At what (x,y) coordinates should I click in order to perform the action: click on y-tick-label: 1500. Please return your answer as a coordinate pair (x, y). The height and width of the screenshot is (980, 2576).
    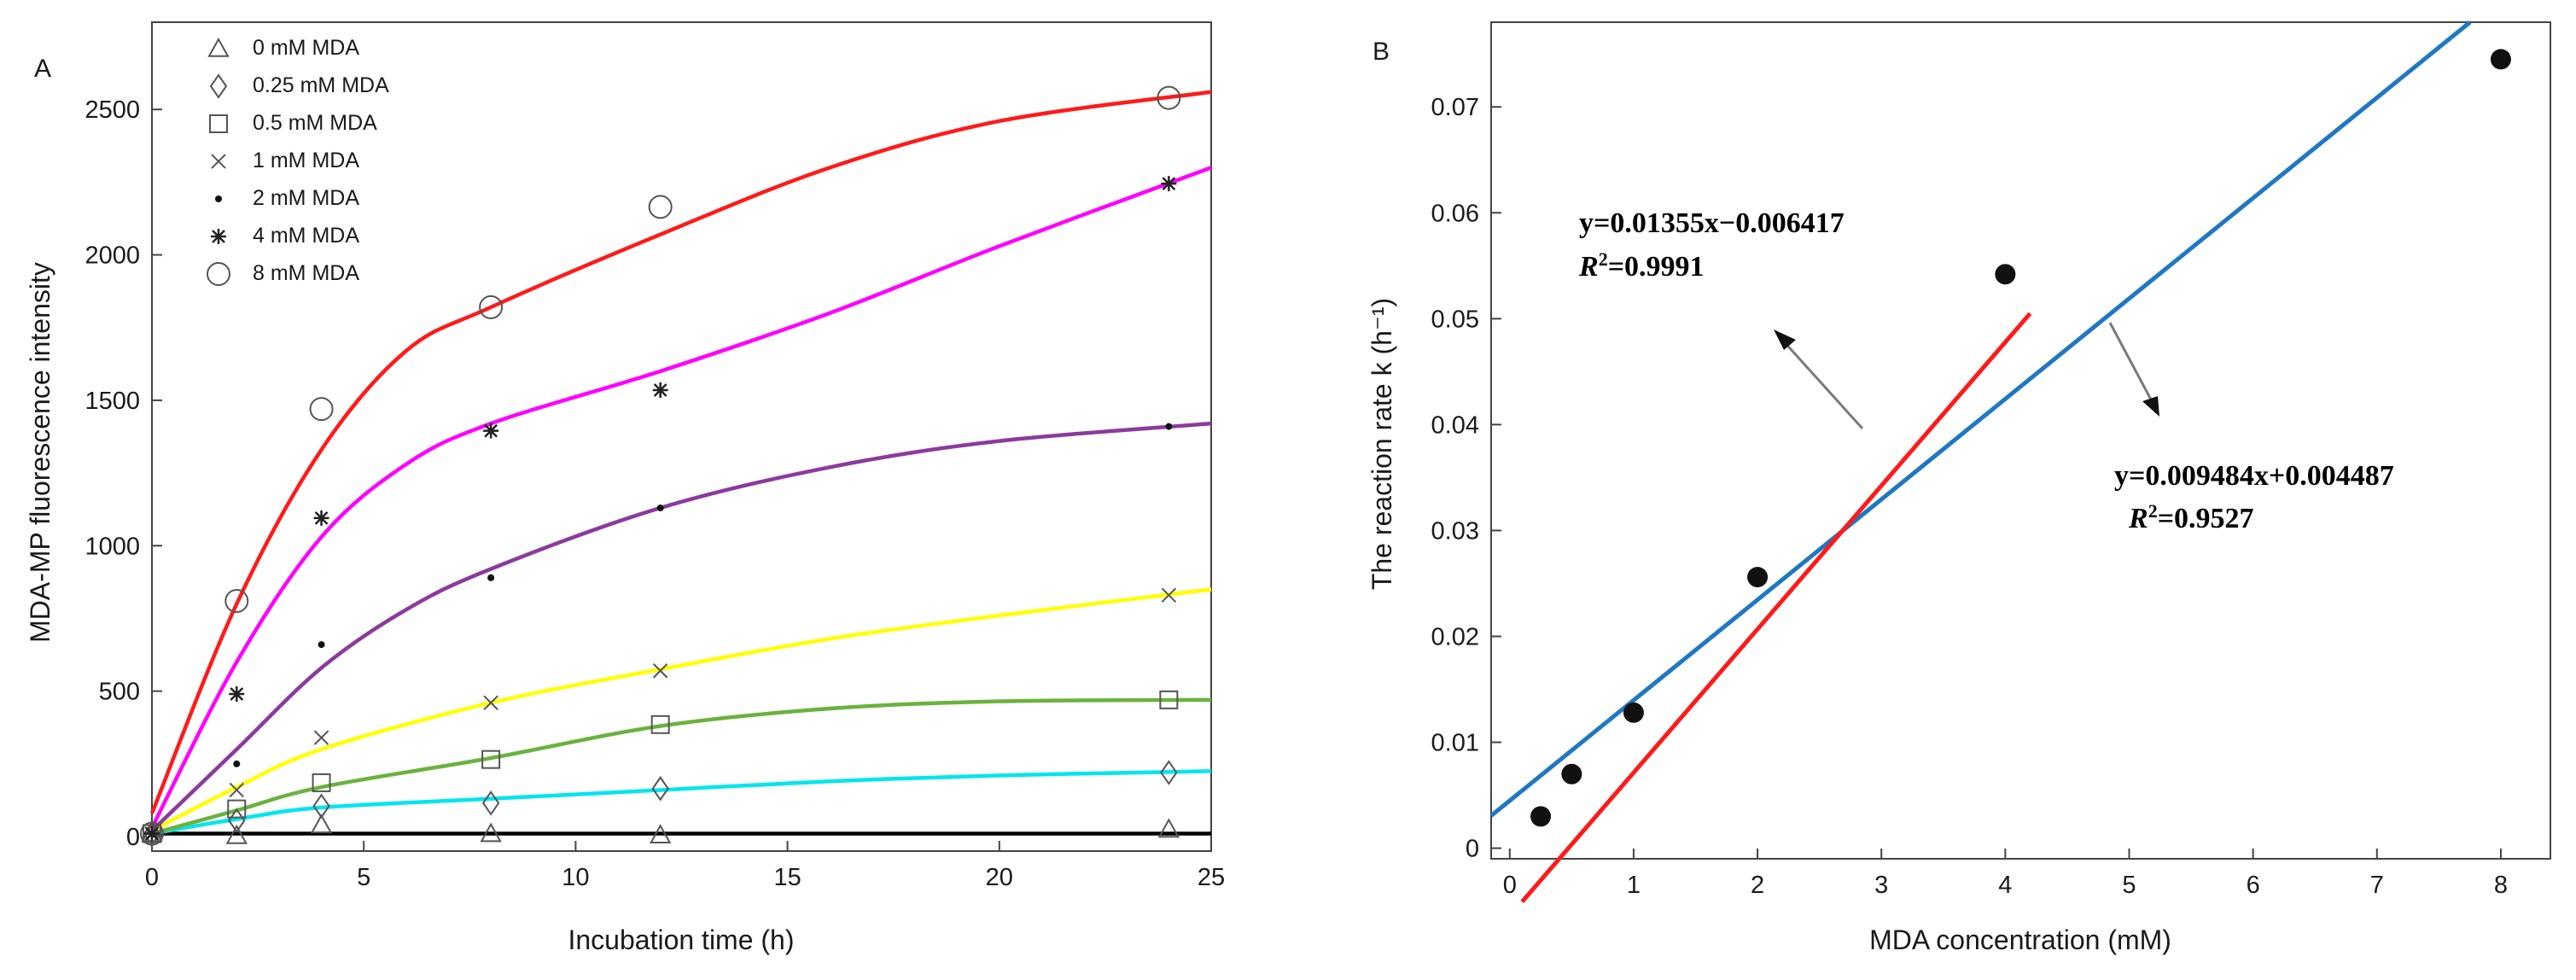
    Looking at the image, I should click on (112, 402).